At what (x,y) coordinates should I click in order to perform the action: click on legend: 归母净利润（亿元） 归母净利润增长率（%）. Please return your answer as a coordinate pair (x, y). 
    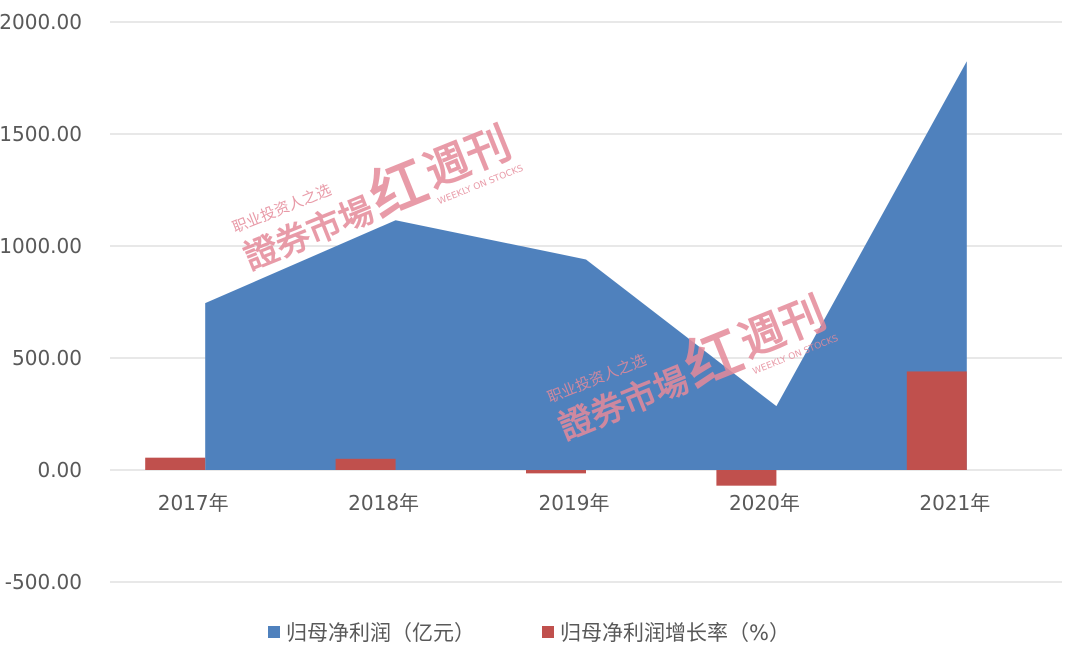
    Looking at the image, I should click on (529, 633).